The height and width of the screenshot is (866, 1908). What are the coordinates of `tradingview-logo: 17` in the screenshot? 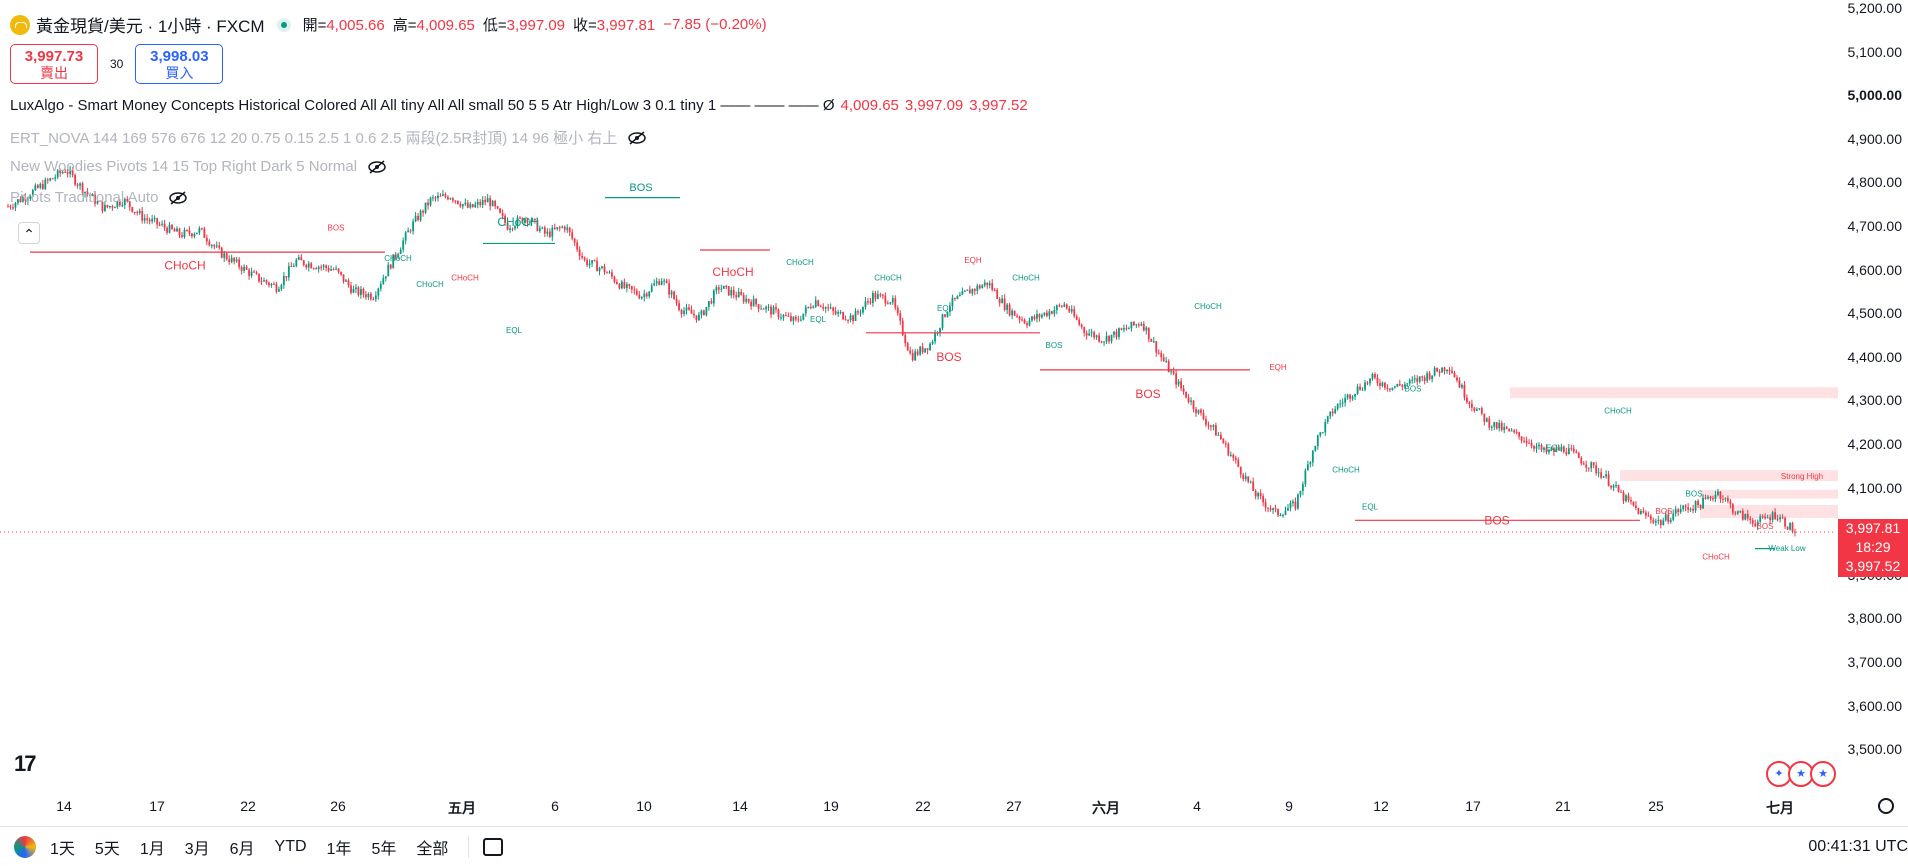 It's located at (25, 763).